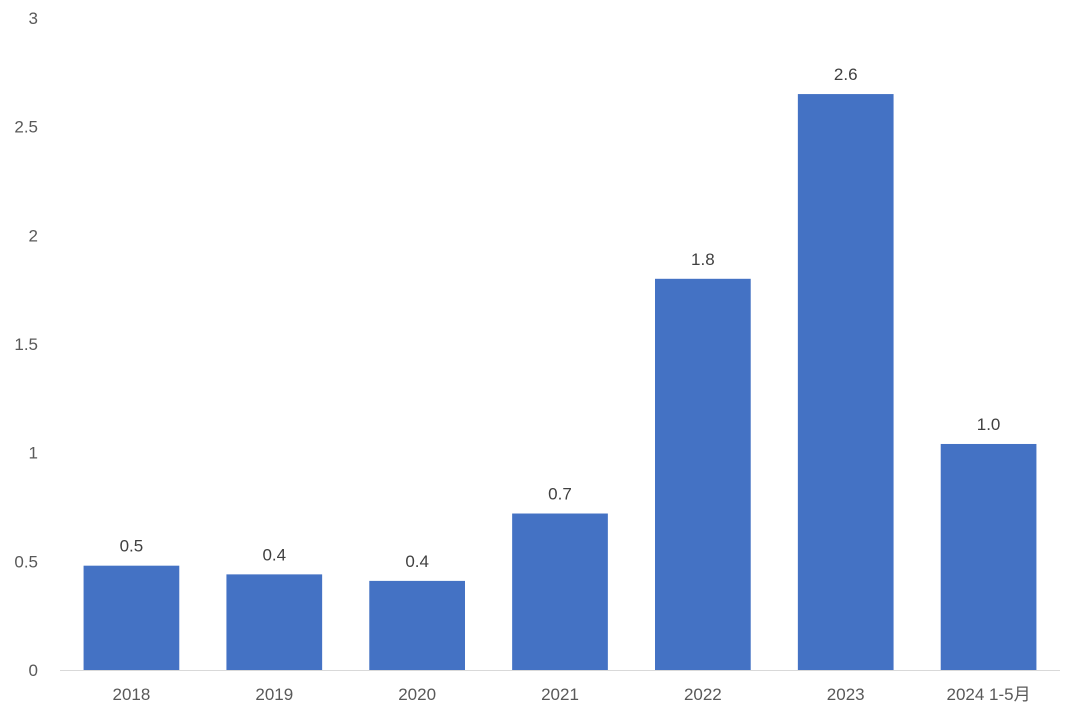 The width and height of the screenshot is (1080, 720). Describe the element at coordinates (33, 670) in the screenshot. I see `y-tick-label: 0` at that location.